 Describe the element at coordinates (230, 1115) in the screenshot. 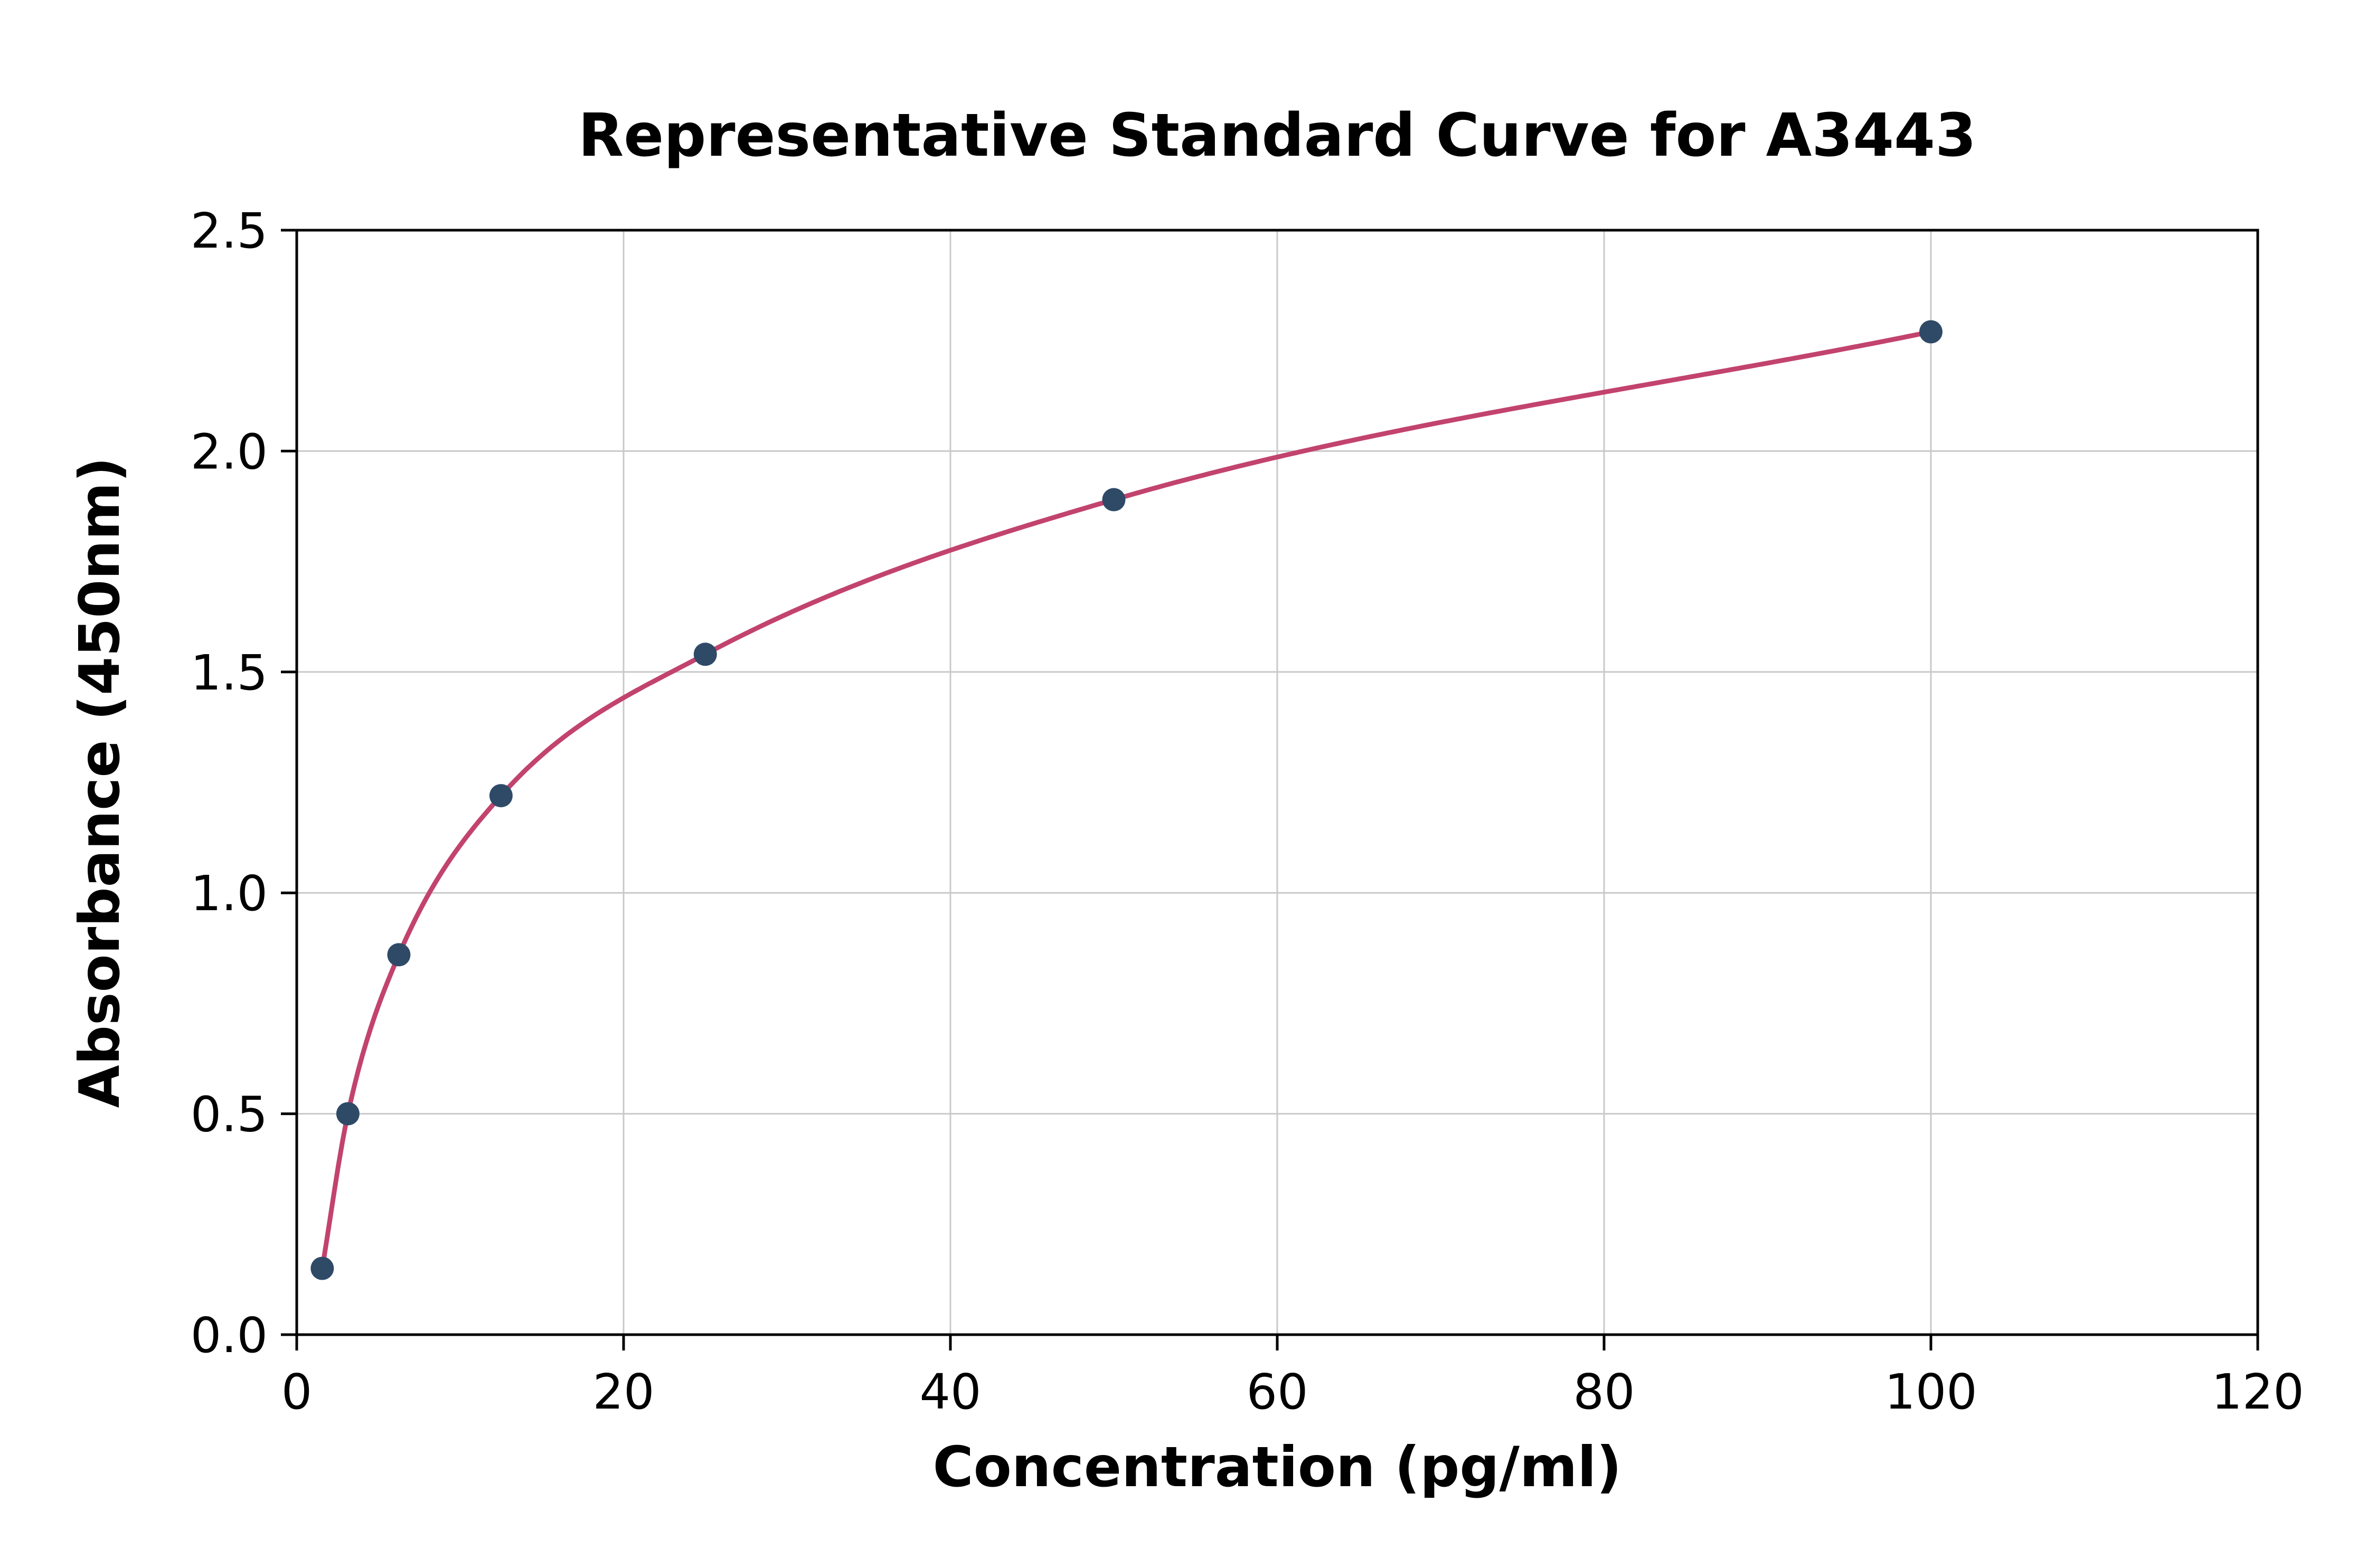

I see `y-tick-label: 0.5` at that location.